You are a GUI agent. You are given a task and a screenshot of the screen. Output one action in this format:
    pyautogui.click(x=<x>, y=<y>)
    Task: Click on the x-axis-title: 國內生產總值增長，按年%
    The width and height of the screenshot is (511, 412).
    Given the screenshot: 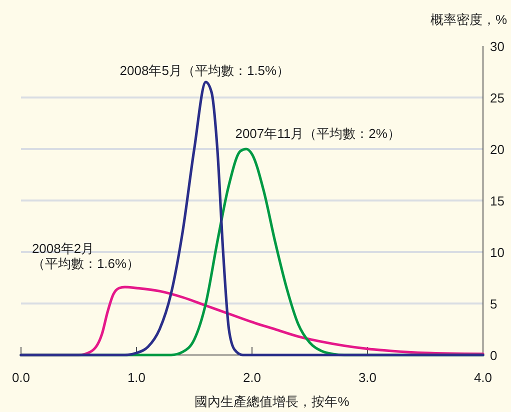 What is the action you would take?
    pyautogui.click(x=272, y=401)
    